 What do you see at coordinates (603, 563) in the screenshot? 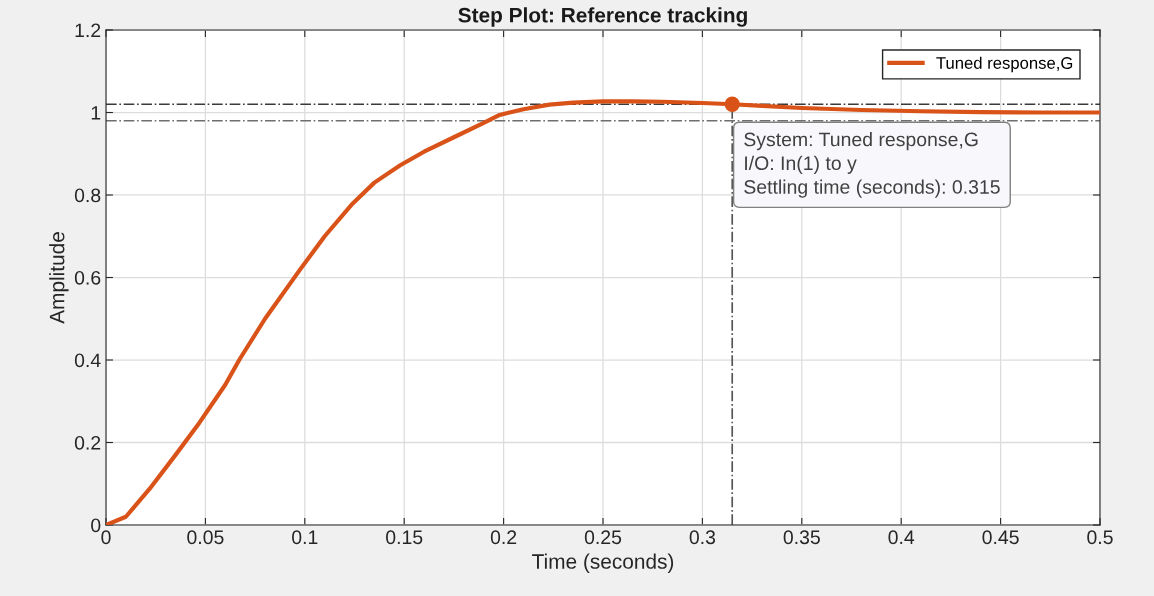
I see `x-axis-title: Time (seconds)` at bounding box center [603, 563].